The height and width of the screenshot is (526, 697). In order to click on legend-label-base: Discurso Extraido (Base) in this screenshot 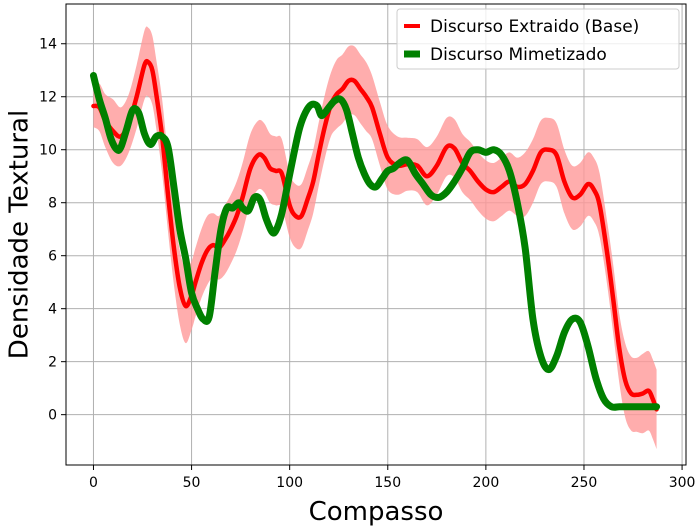, I will do `click(534, 27)`.